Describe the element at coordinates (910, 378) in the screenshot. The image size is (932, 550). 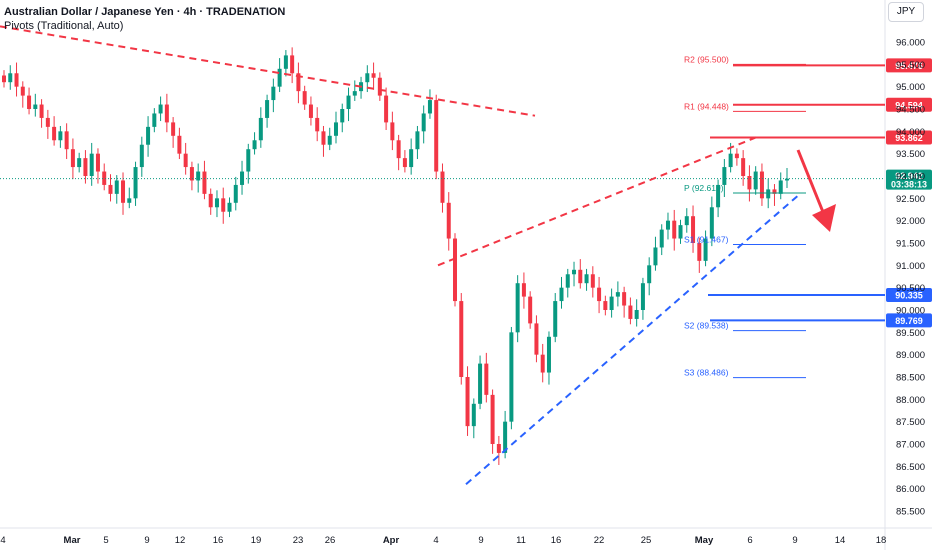
I see `price-tick-label: 88.500` at that location.